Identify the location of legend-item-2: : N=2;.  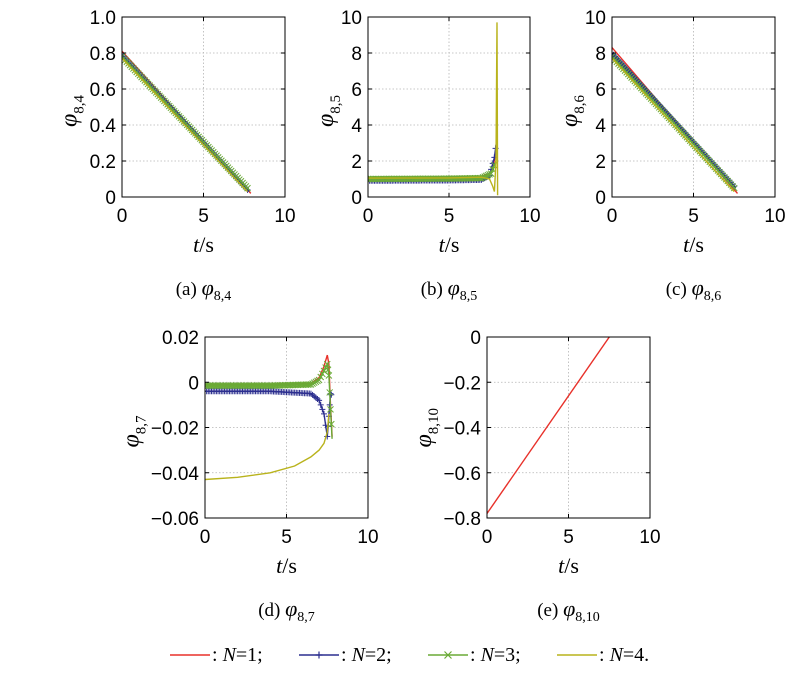
(345, 655).